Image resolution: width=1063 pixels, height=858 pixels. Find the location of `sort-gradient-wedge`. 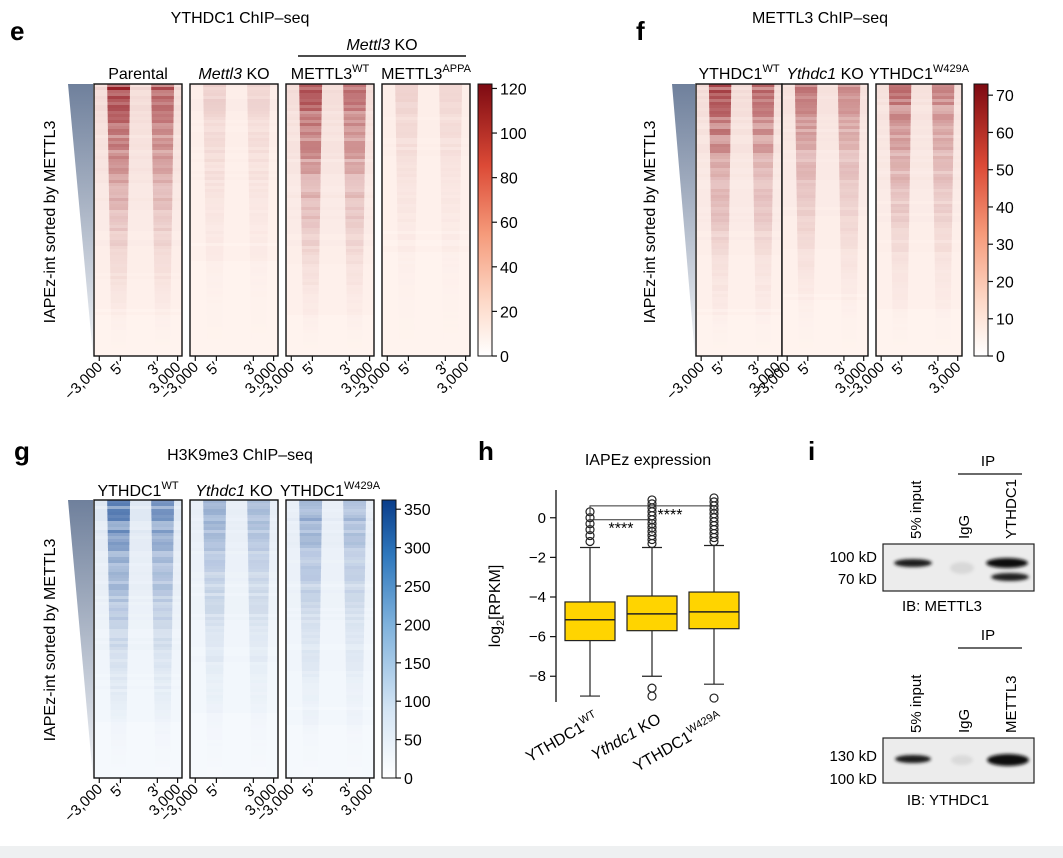

sort-gradient-wedge is located at coordinates (683, 220).